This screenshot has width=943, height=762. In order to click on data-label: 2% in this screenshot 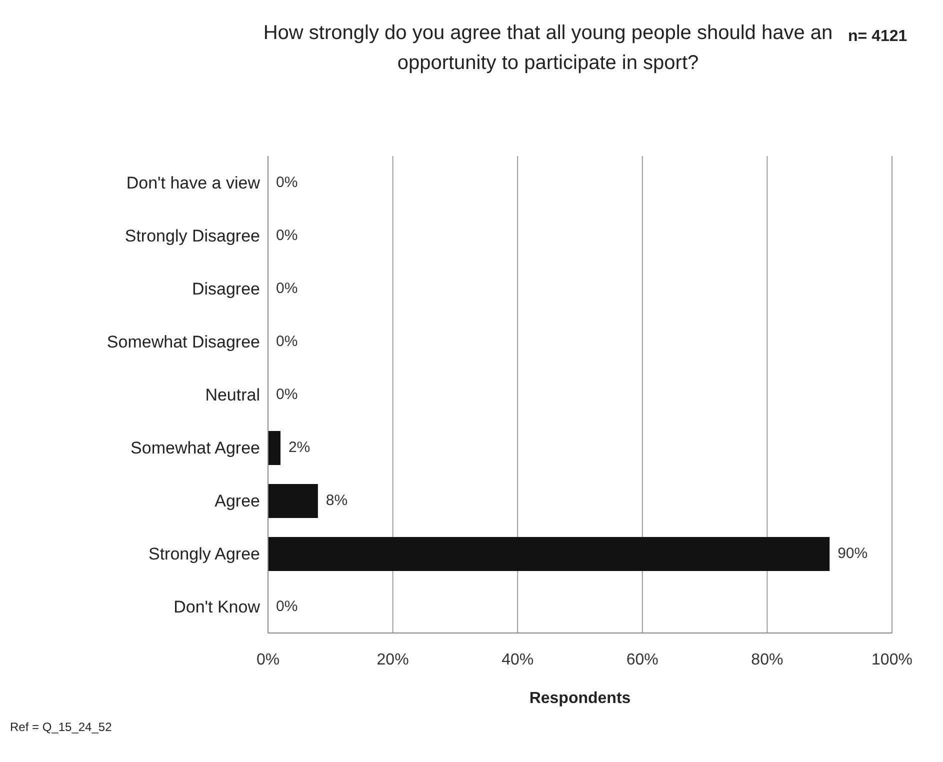, I will do `click(299, 447)`.